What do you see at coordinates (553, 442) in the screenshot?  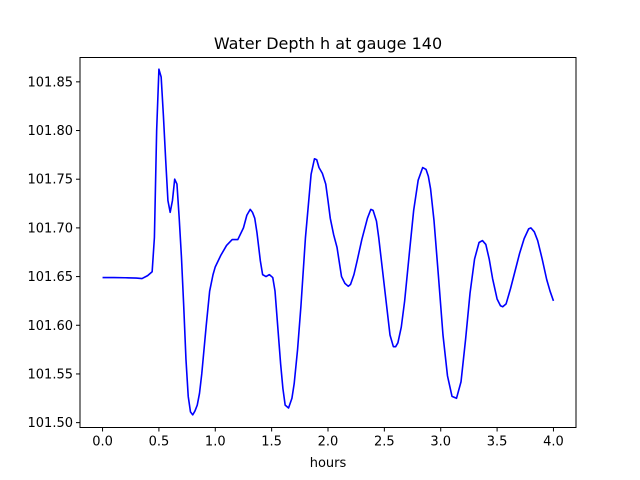 I see `x-tick-label: 4.0` at bounding box center [553, 442].